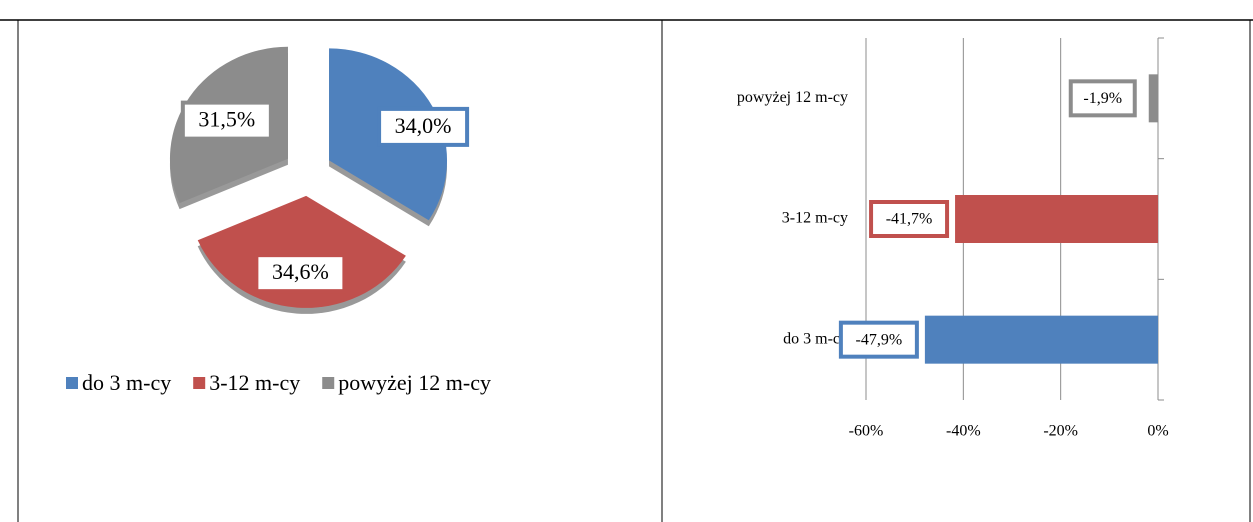  Describe the element at coordinates (792, 97) in the screenshot. I see `y-tick-label: powyżej 12 m-cy` at that location.